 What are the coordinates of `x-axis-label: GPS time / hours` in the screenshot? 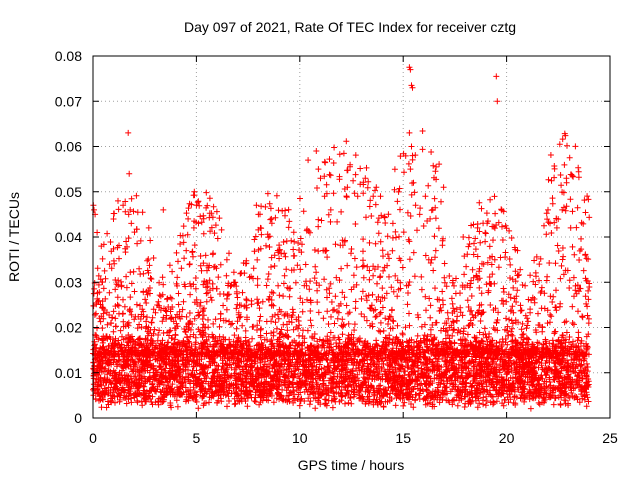 It's located at (351, 465).